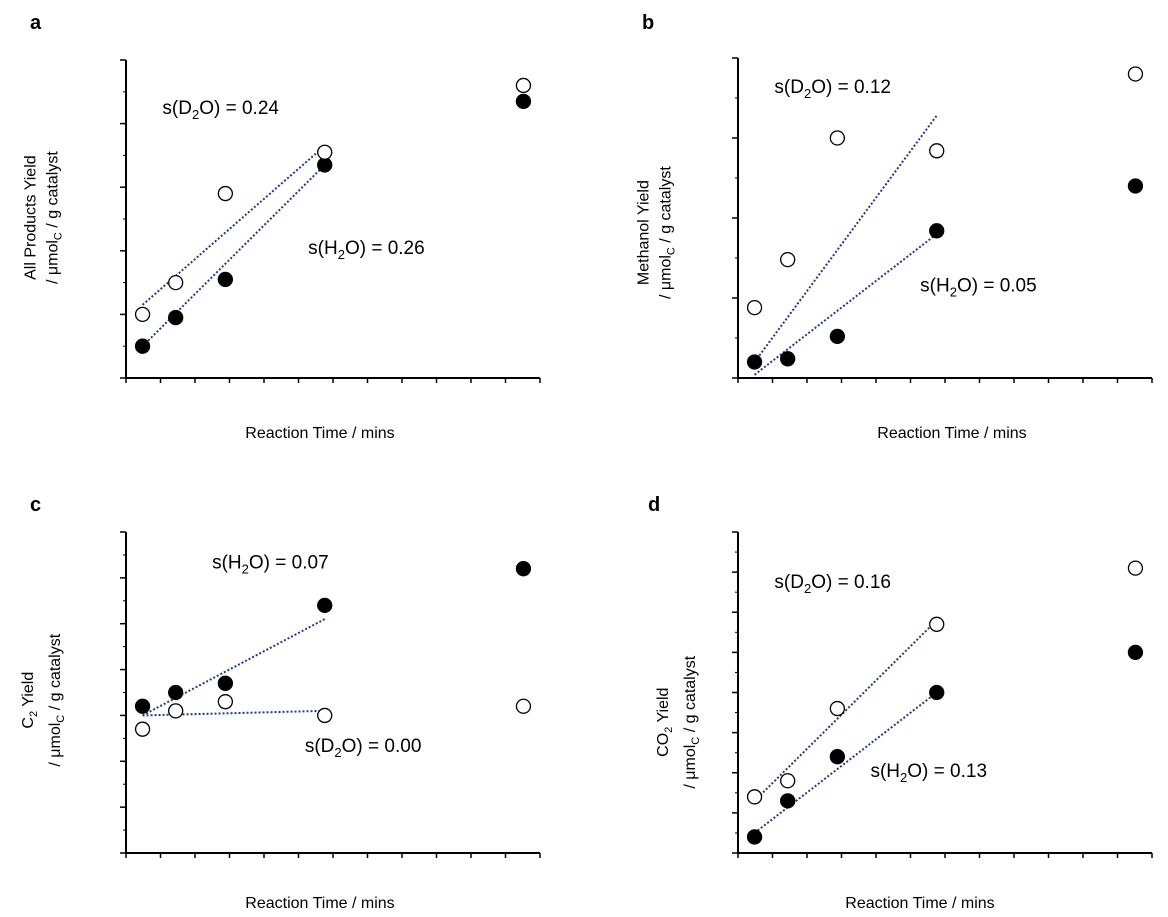  I want to click on slope-annotation-b-0: s(D2O) = 0.12, so click(832, 89).